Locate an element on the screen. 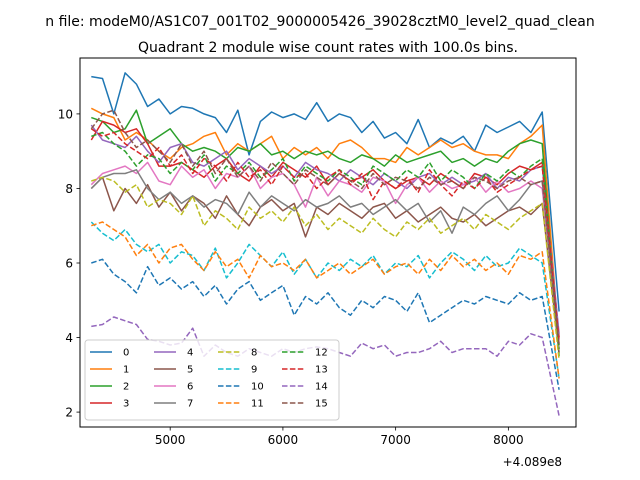 The width and height of the screenshot is (640, 480). legend-label-0: 0 is located at coordinates (126, 353).